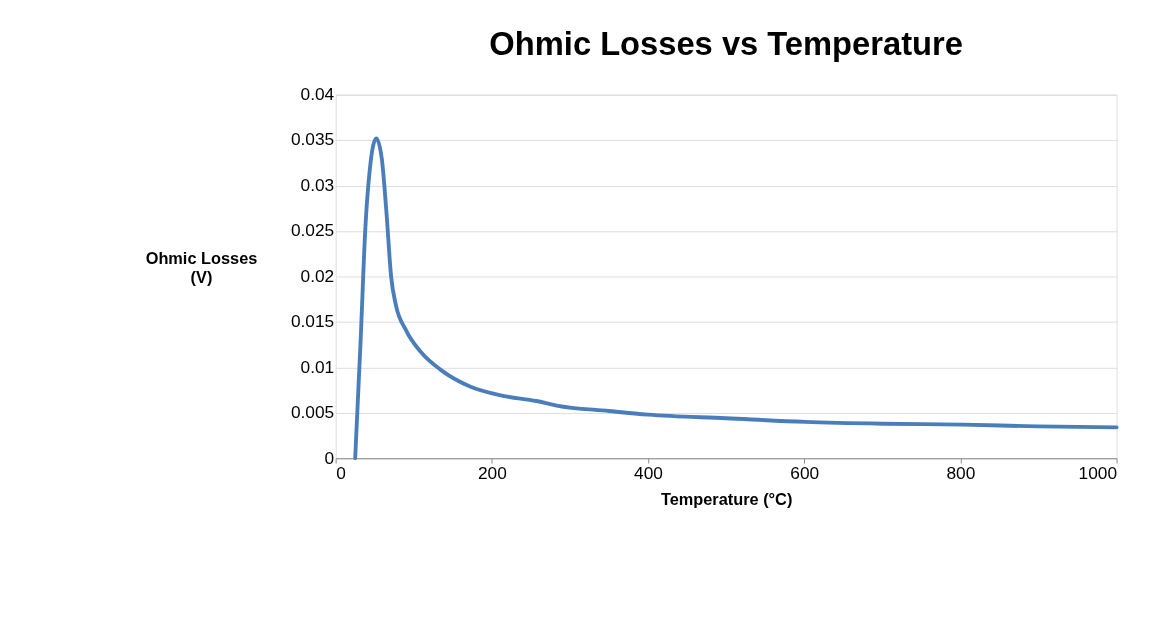 Image resolution: width=1157 pixels, height=617 pixels. Describe the element at coordinates (961, 472) in the screenshot. I see `x-tick-label: 800` at that location.